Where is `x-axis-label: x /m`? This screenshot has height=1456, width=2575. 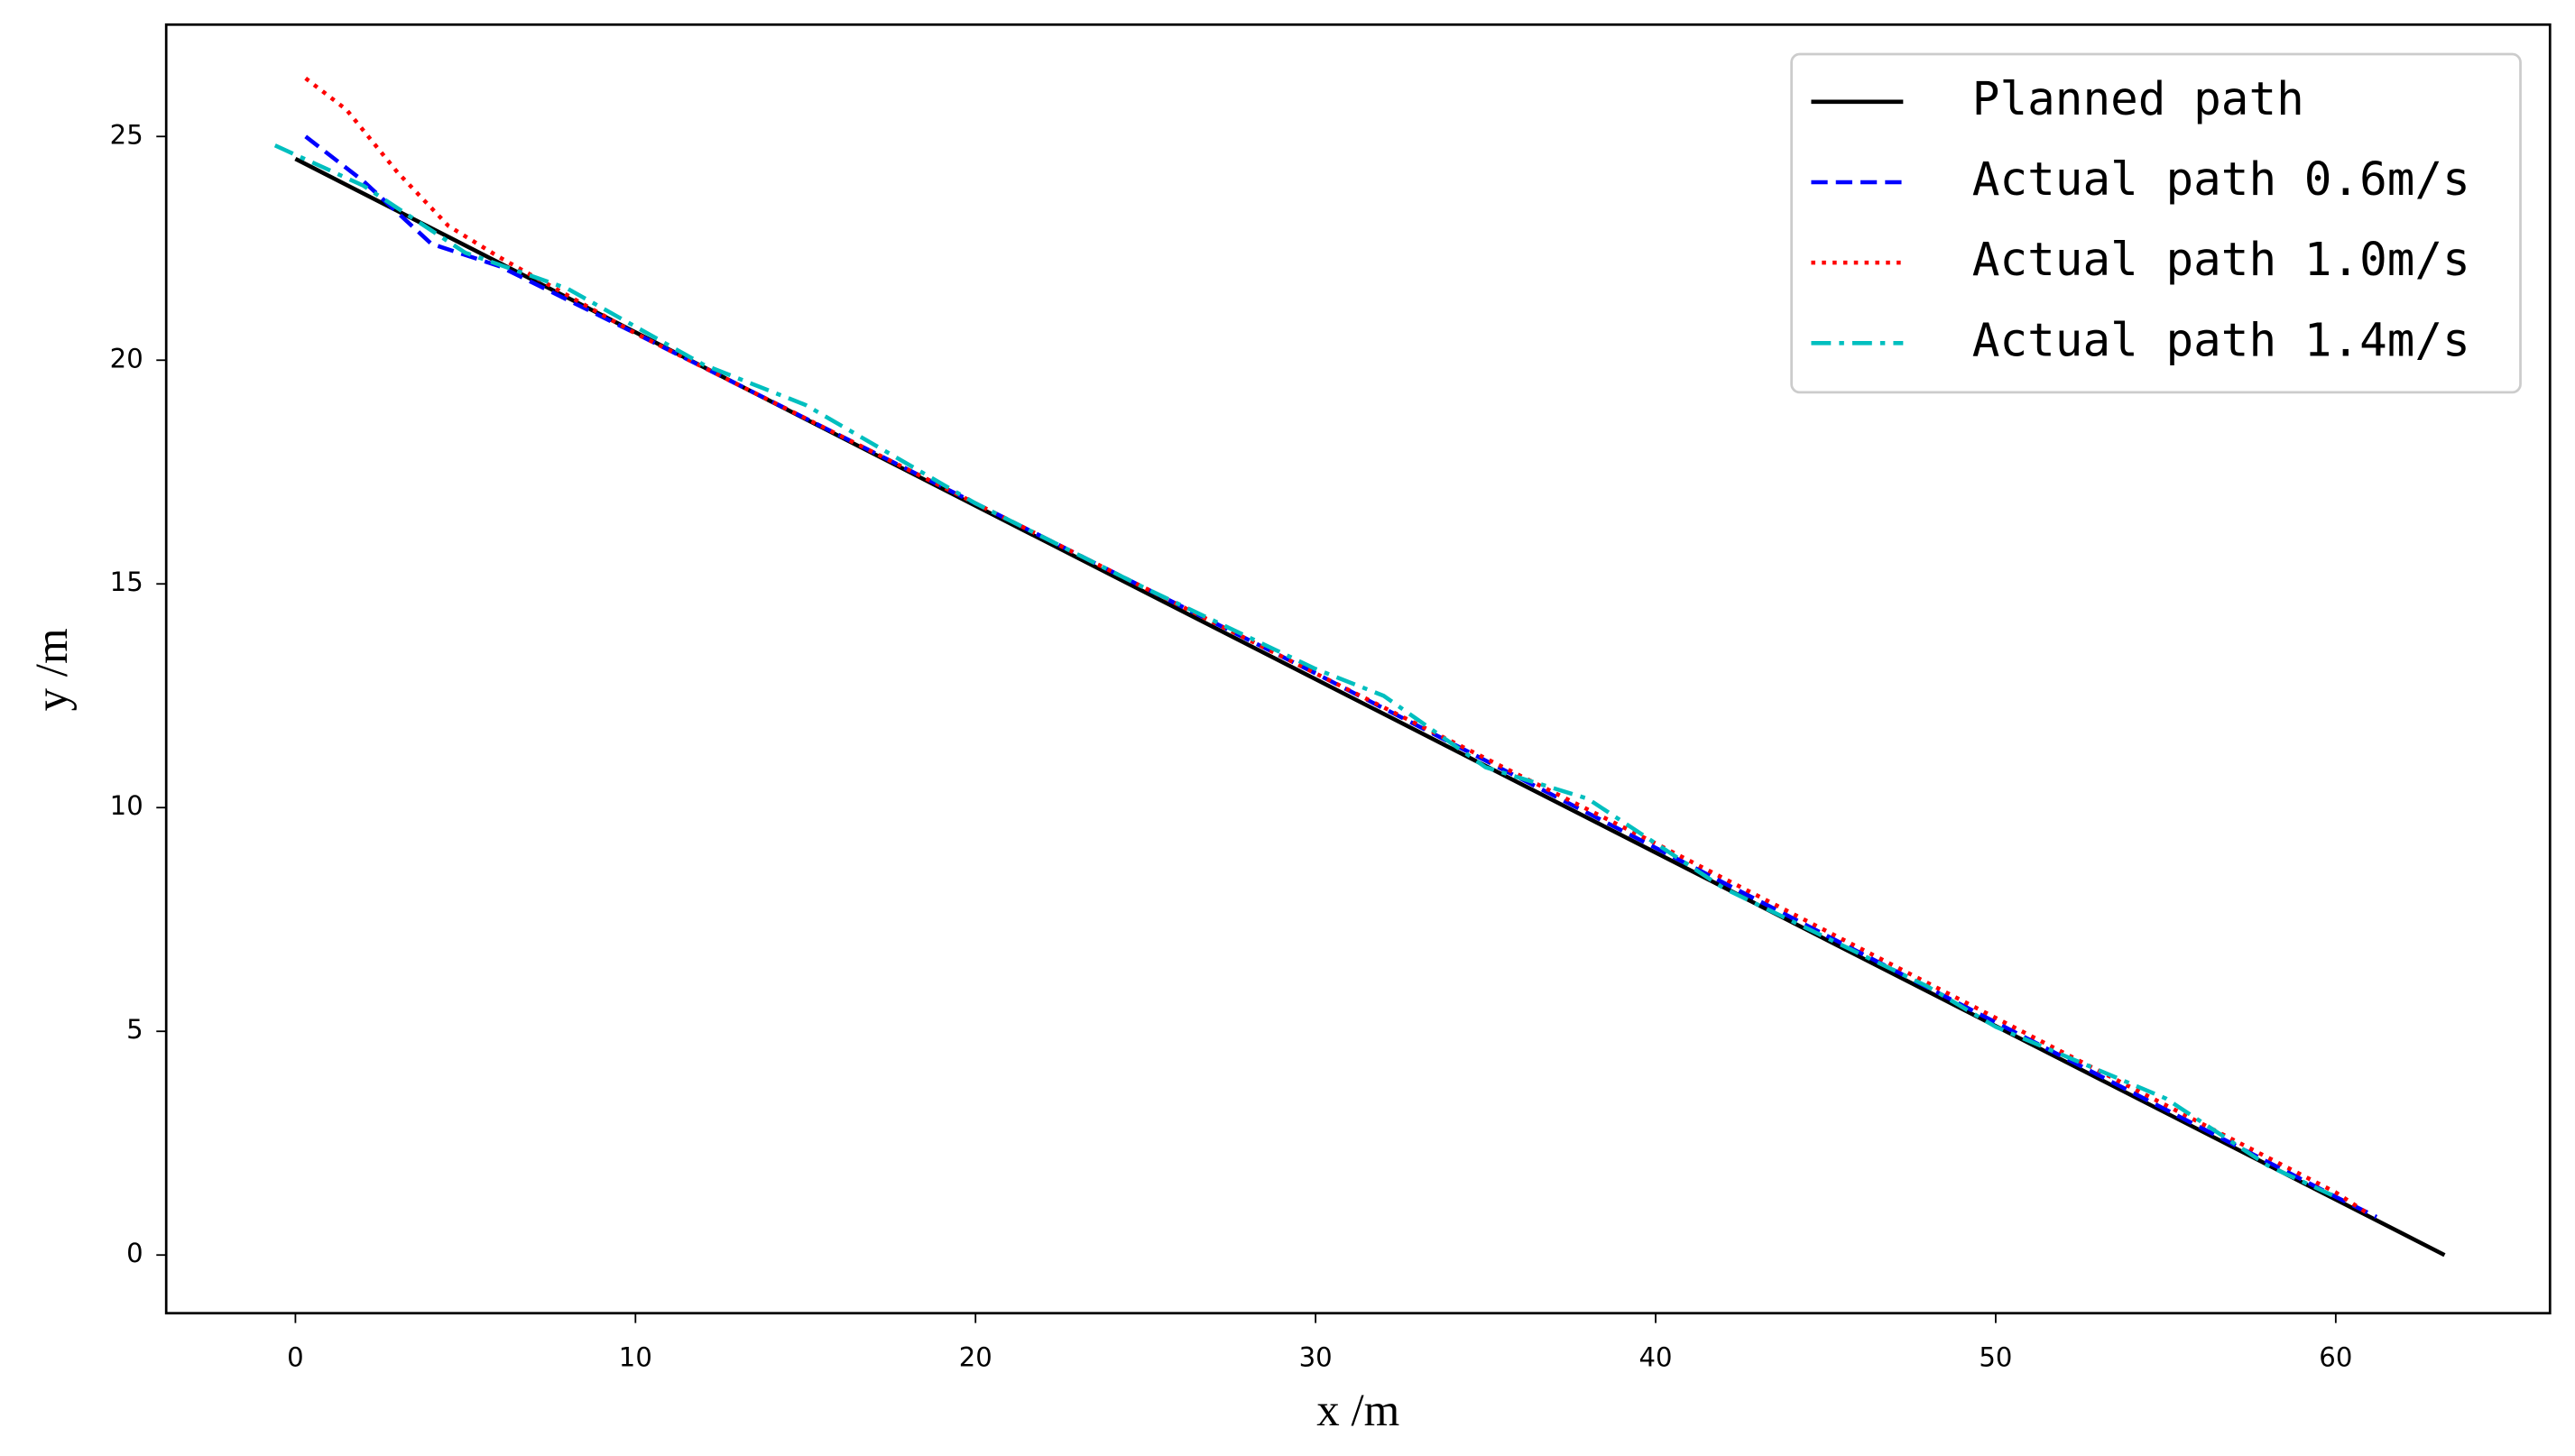 x-axis-label: x /m is located at coordinates (1357, 1411).